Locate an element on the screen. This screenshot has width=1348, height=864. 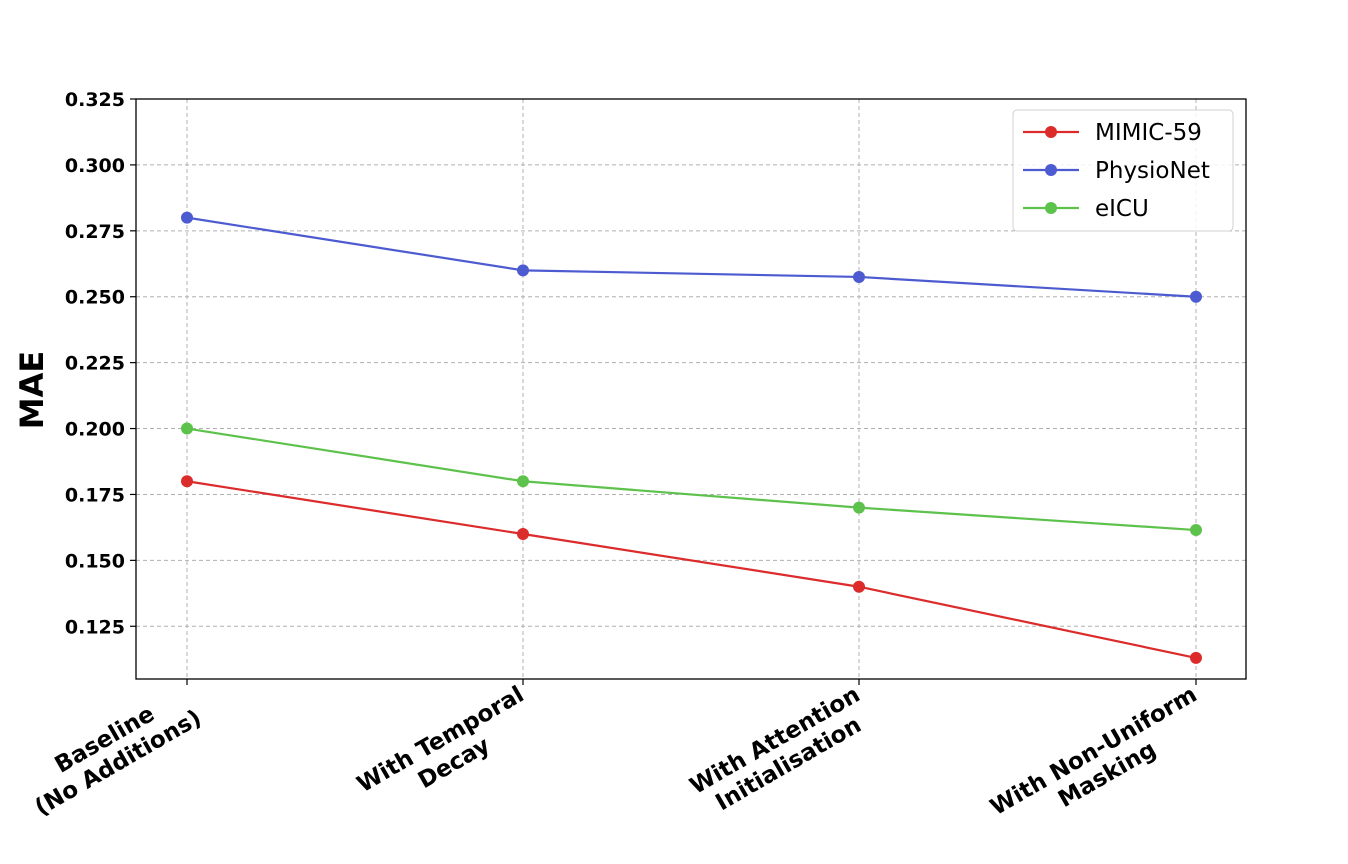
y-tick-label: 0.275 is located at coordinates (95, 232).